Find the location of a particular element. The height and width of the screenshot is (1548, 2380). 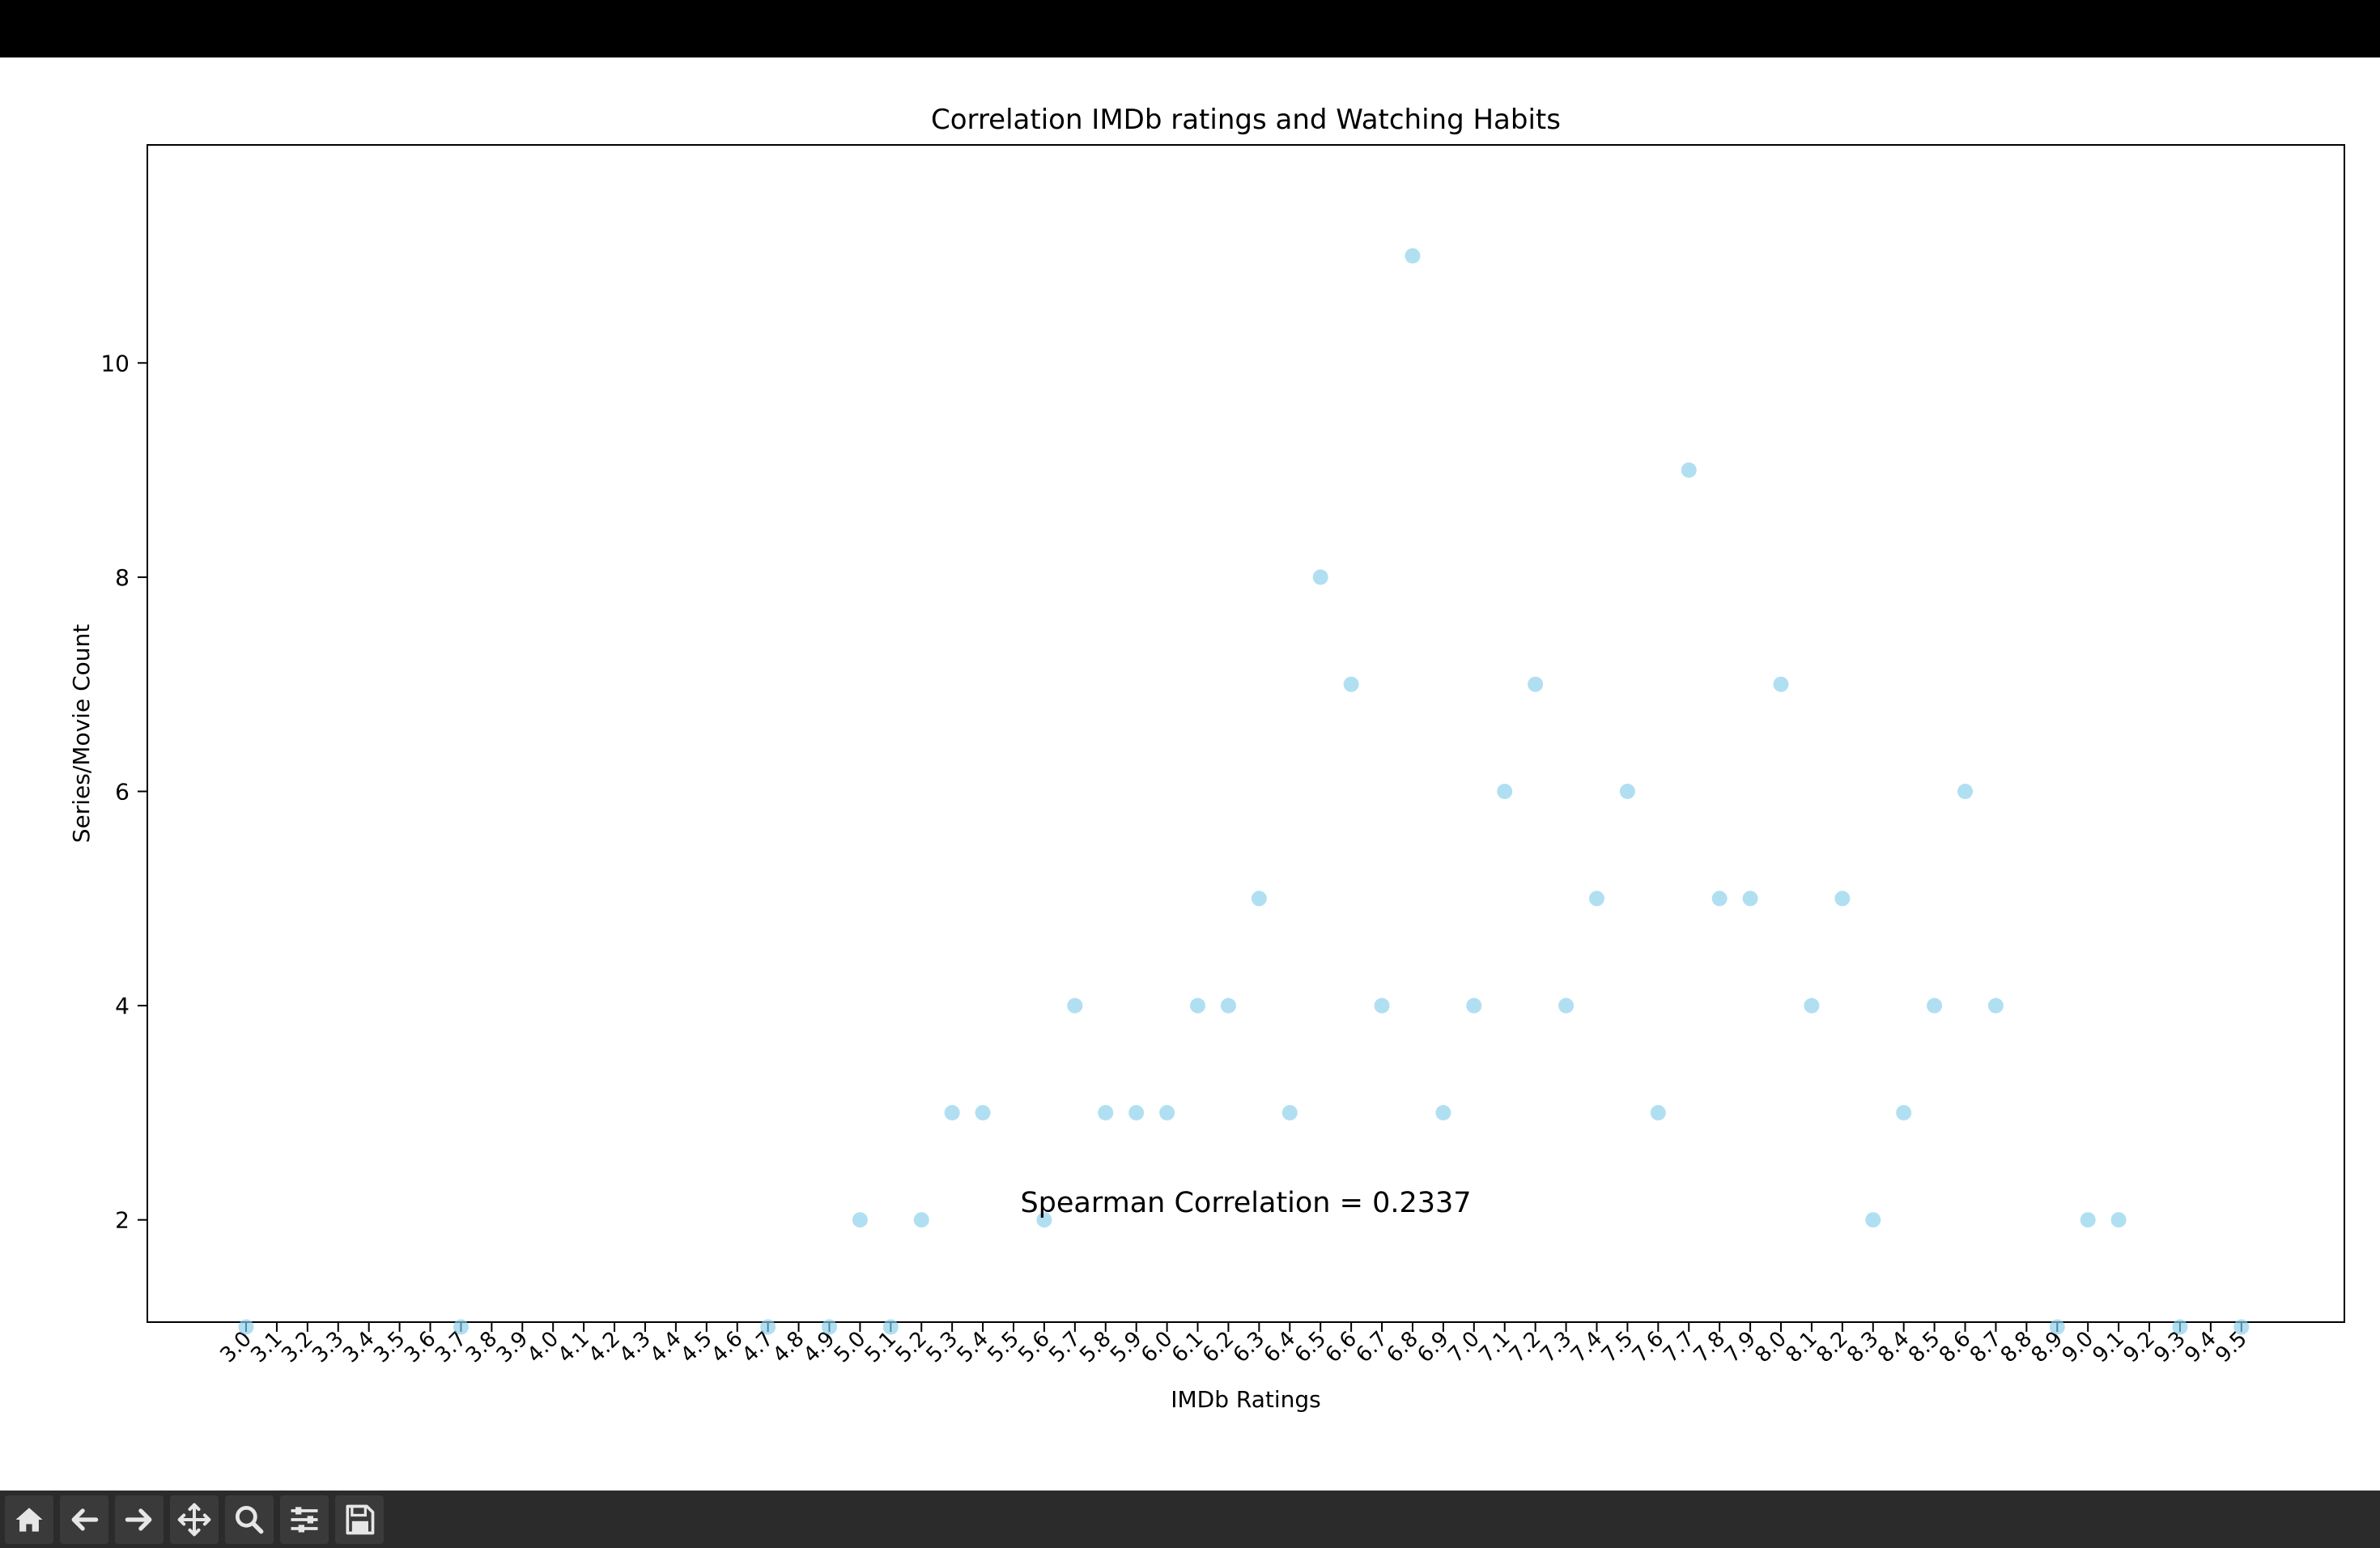

forward-arrow-icon is located at coordinates (138, 1519).